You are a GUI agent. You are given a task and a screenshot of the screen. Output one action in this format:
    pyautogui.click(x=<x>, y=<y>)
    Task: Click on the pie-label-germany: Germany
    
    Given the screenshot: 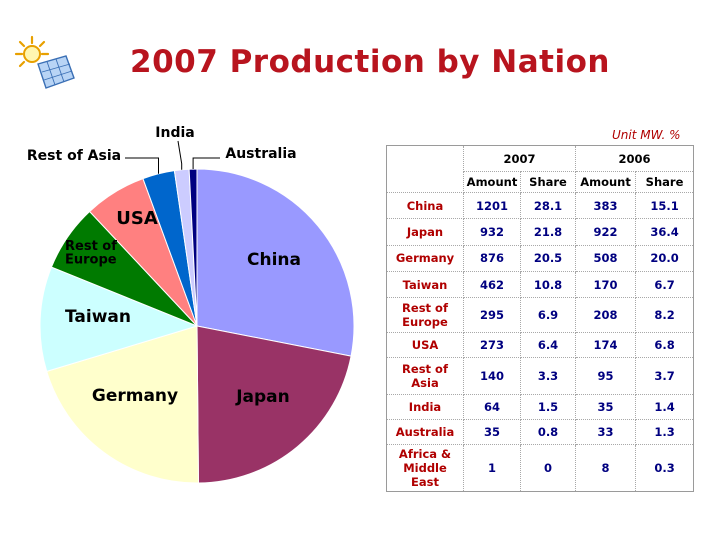 What is the action you would take?
    pyautogui.click(x=135, y=396)
    